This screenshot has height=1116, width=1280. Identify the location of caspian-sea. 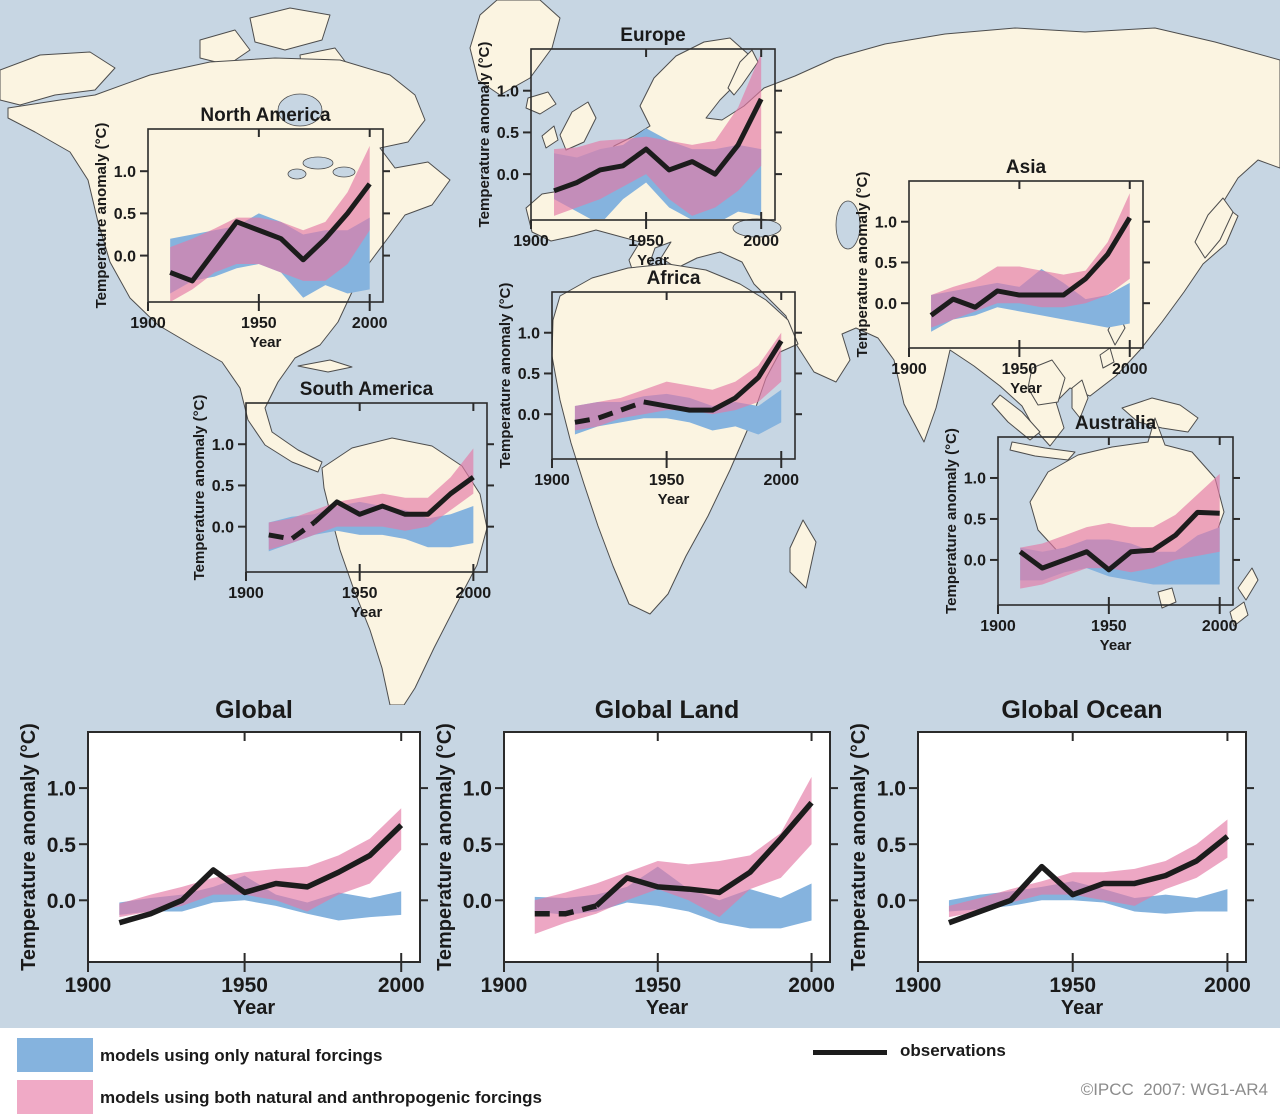
(848, 225).